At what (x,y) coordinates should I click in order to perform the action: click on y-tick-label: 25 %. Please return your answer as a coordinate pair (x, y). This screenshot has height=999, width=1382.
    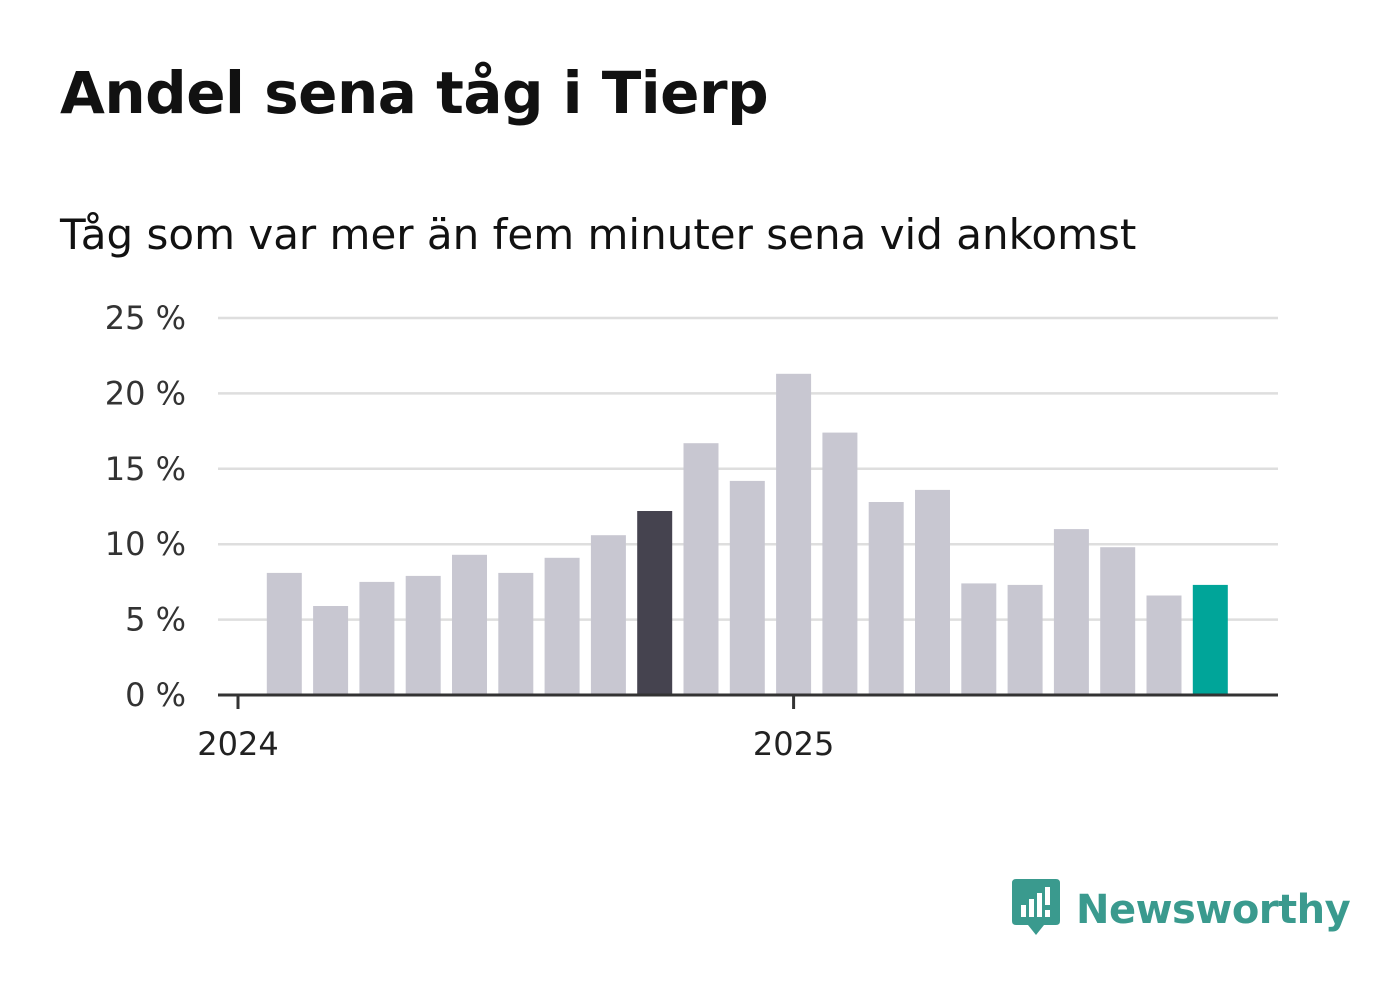
    Looking at the image, I should click on (145, 318).